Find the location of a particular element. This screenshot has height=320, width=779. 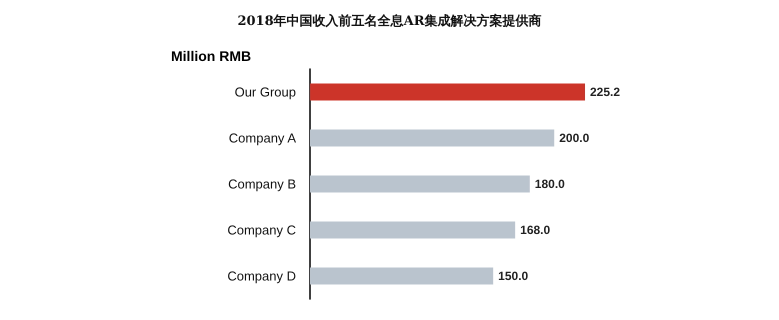

y-tick-label: Company B is located at coordinates (262, 184).